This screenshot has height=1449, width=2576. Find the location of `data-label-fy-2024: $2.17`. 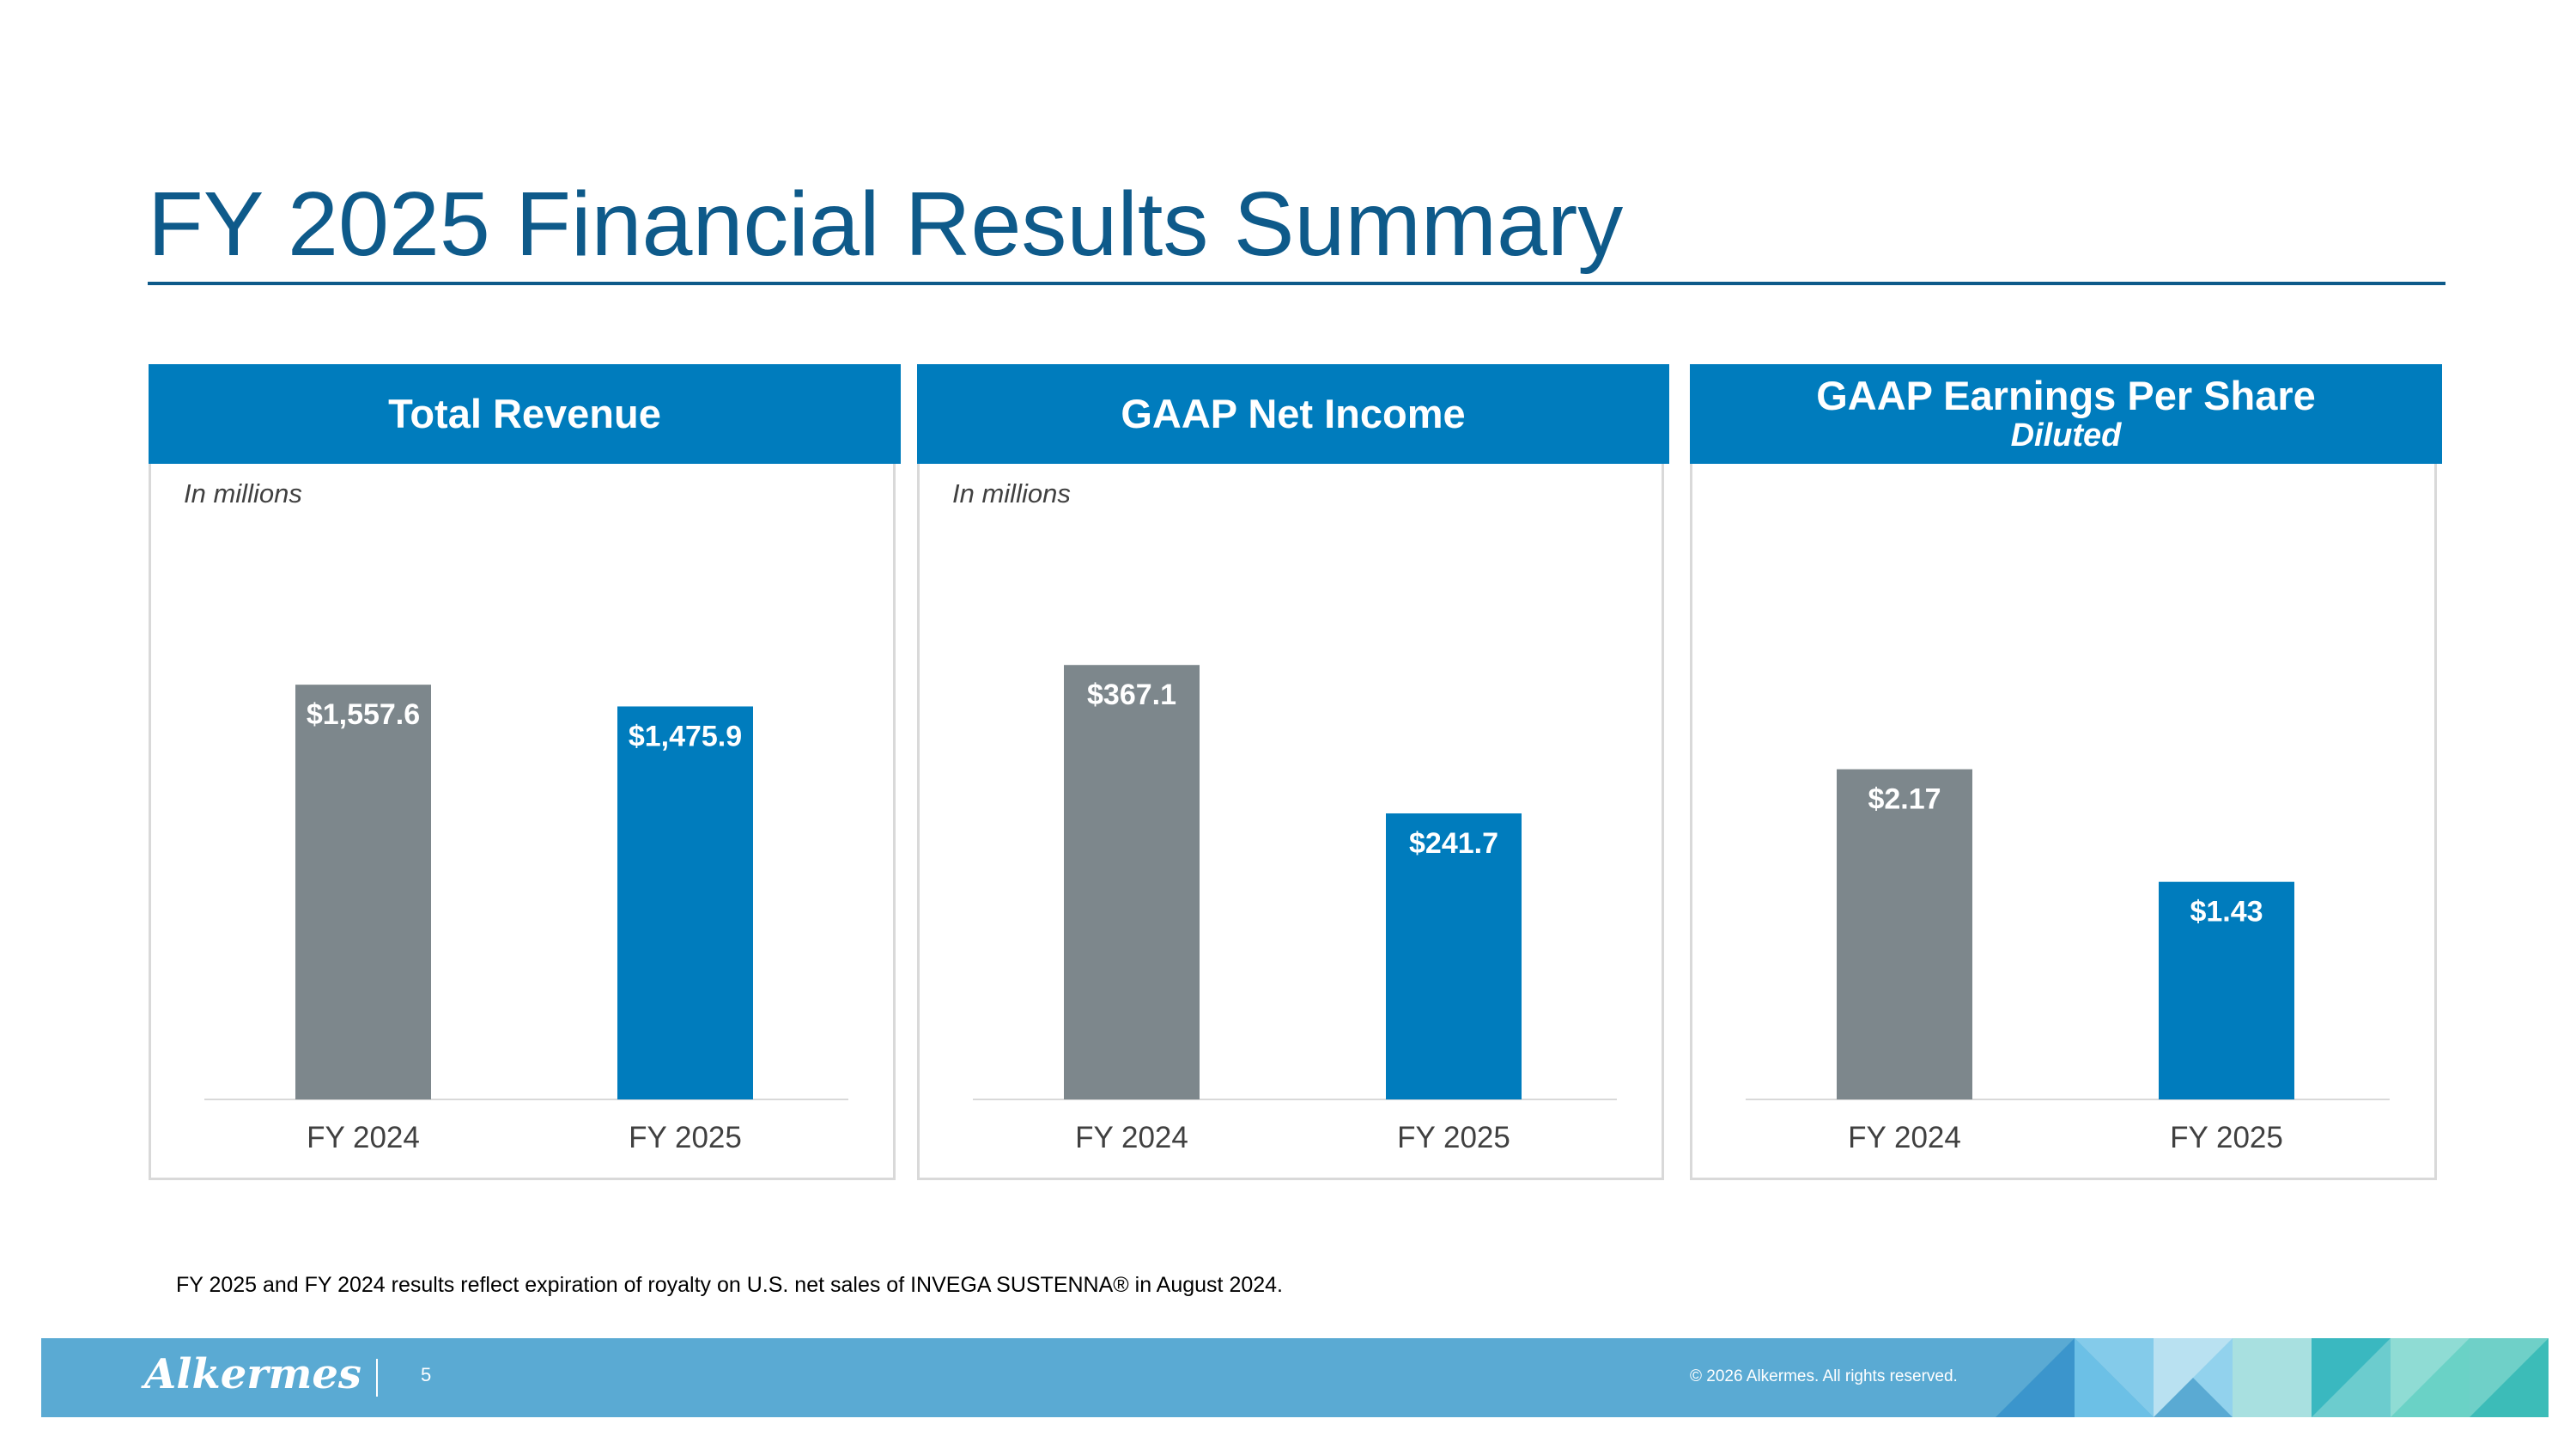

data-label-fy-2024: $2.17 is located at coordinates (1904, 799).